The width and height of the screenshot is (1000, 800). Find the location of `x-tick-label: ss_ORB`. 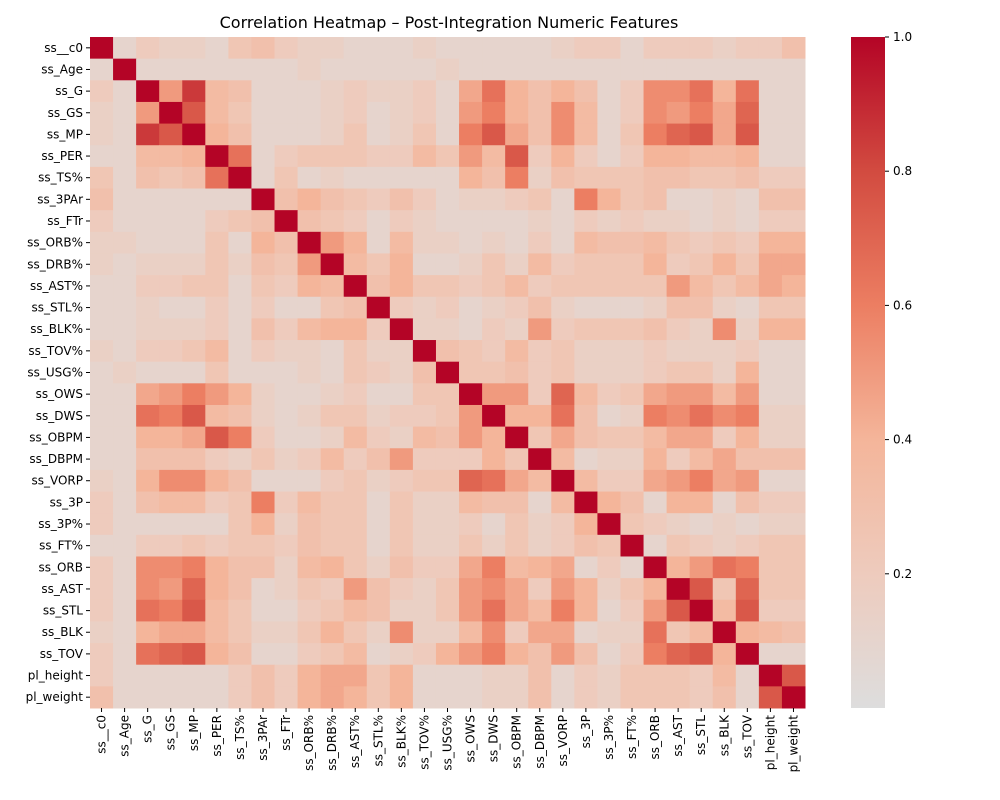

x-tick-label: ss_ORB is located at coordinates (655, 737).